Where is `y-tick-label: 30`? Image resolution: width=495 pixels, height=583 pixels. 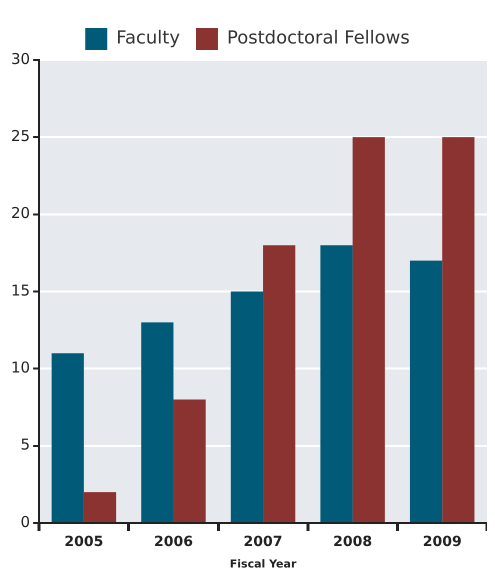
y-tick-label: 30 is located at coordinates (20, 59).